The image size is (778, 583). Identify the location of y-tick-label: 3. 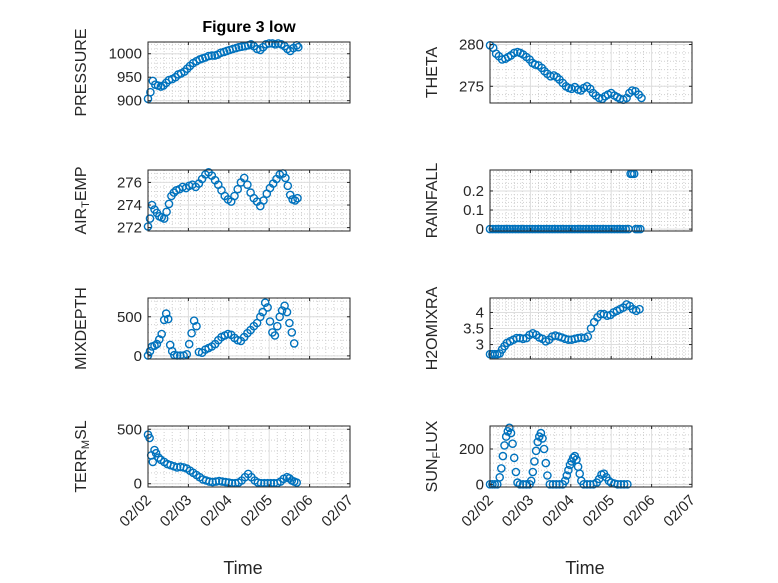
(480, 345).